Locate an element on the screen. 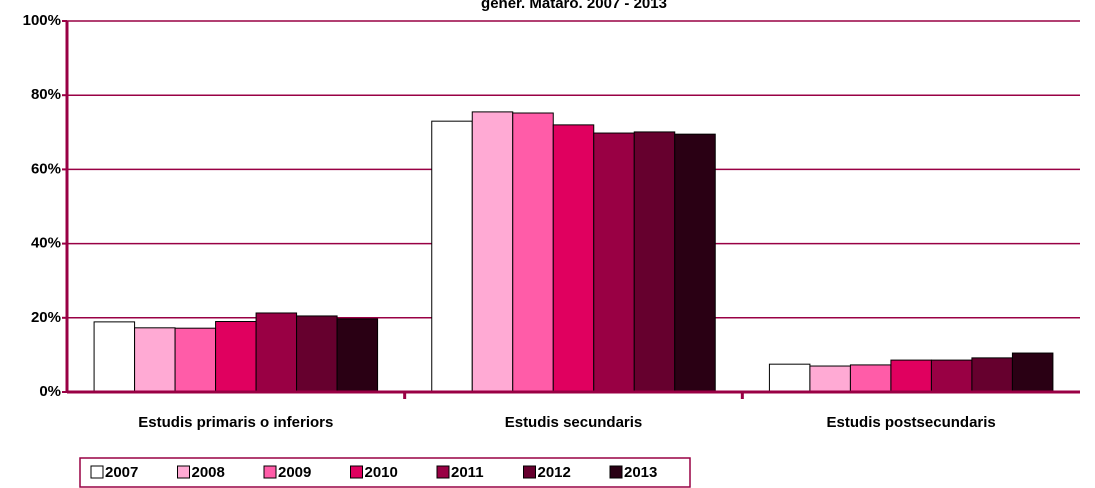 Image resolution: width=1095 pixels, height=488 pixels. y-tick-label: 100% is located at coordinates (42, 20).